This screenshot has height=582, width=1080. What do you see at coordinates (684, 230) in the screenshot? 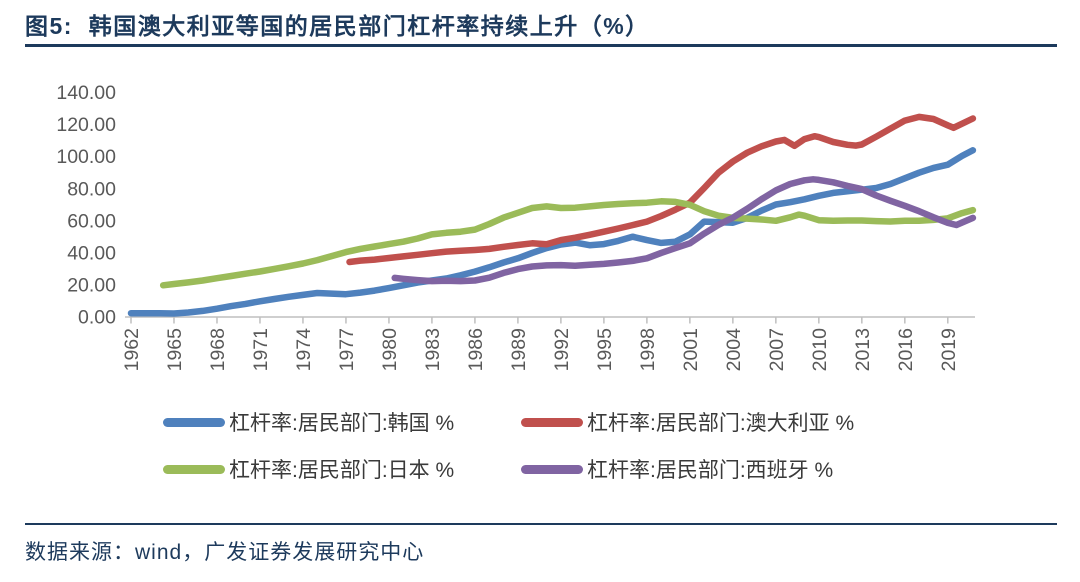
I see `series-line-spain` at bounding box center [684, 230].